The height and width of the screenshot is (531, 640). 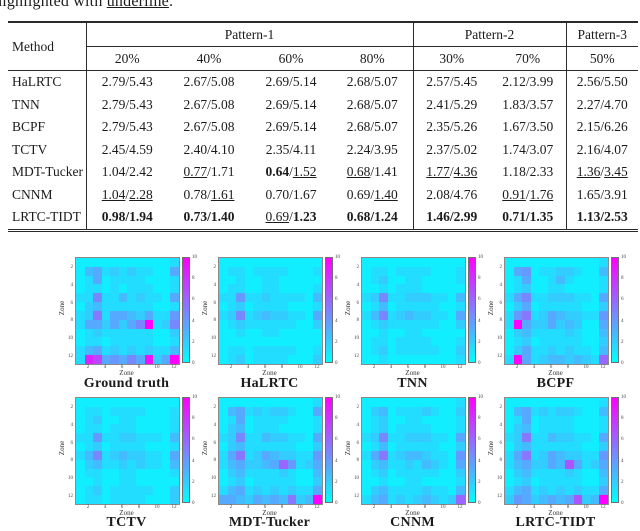 What do you see at coordinates (438, 104) in the screenshot?
I see `metric-value: 2.41` at bounding box center [438, 104].